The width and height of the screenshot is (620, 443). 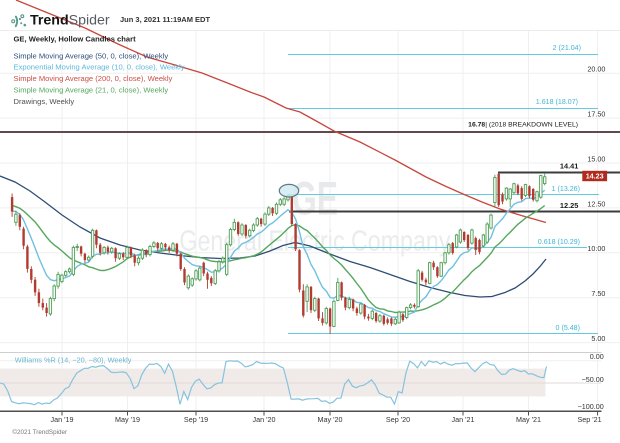 What do you see at coordinates (314, 242) in the screenshot?
I see `svg-text: General Electric Company` at bounding box center [314, 242].